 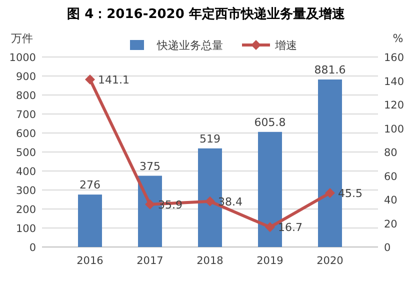 I want to click on data-label: 519, so click(x=210, y=139).